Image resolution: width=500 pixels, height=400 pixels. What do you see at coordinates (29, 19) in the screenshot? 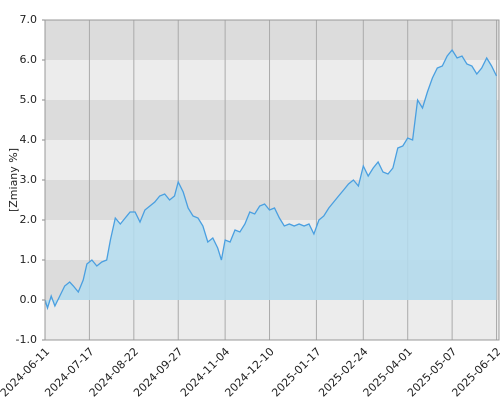
I see `y-tick-label: 7.0` at bounding box center [29, 19].